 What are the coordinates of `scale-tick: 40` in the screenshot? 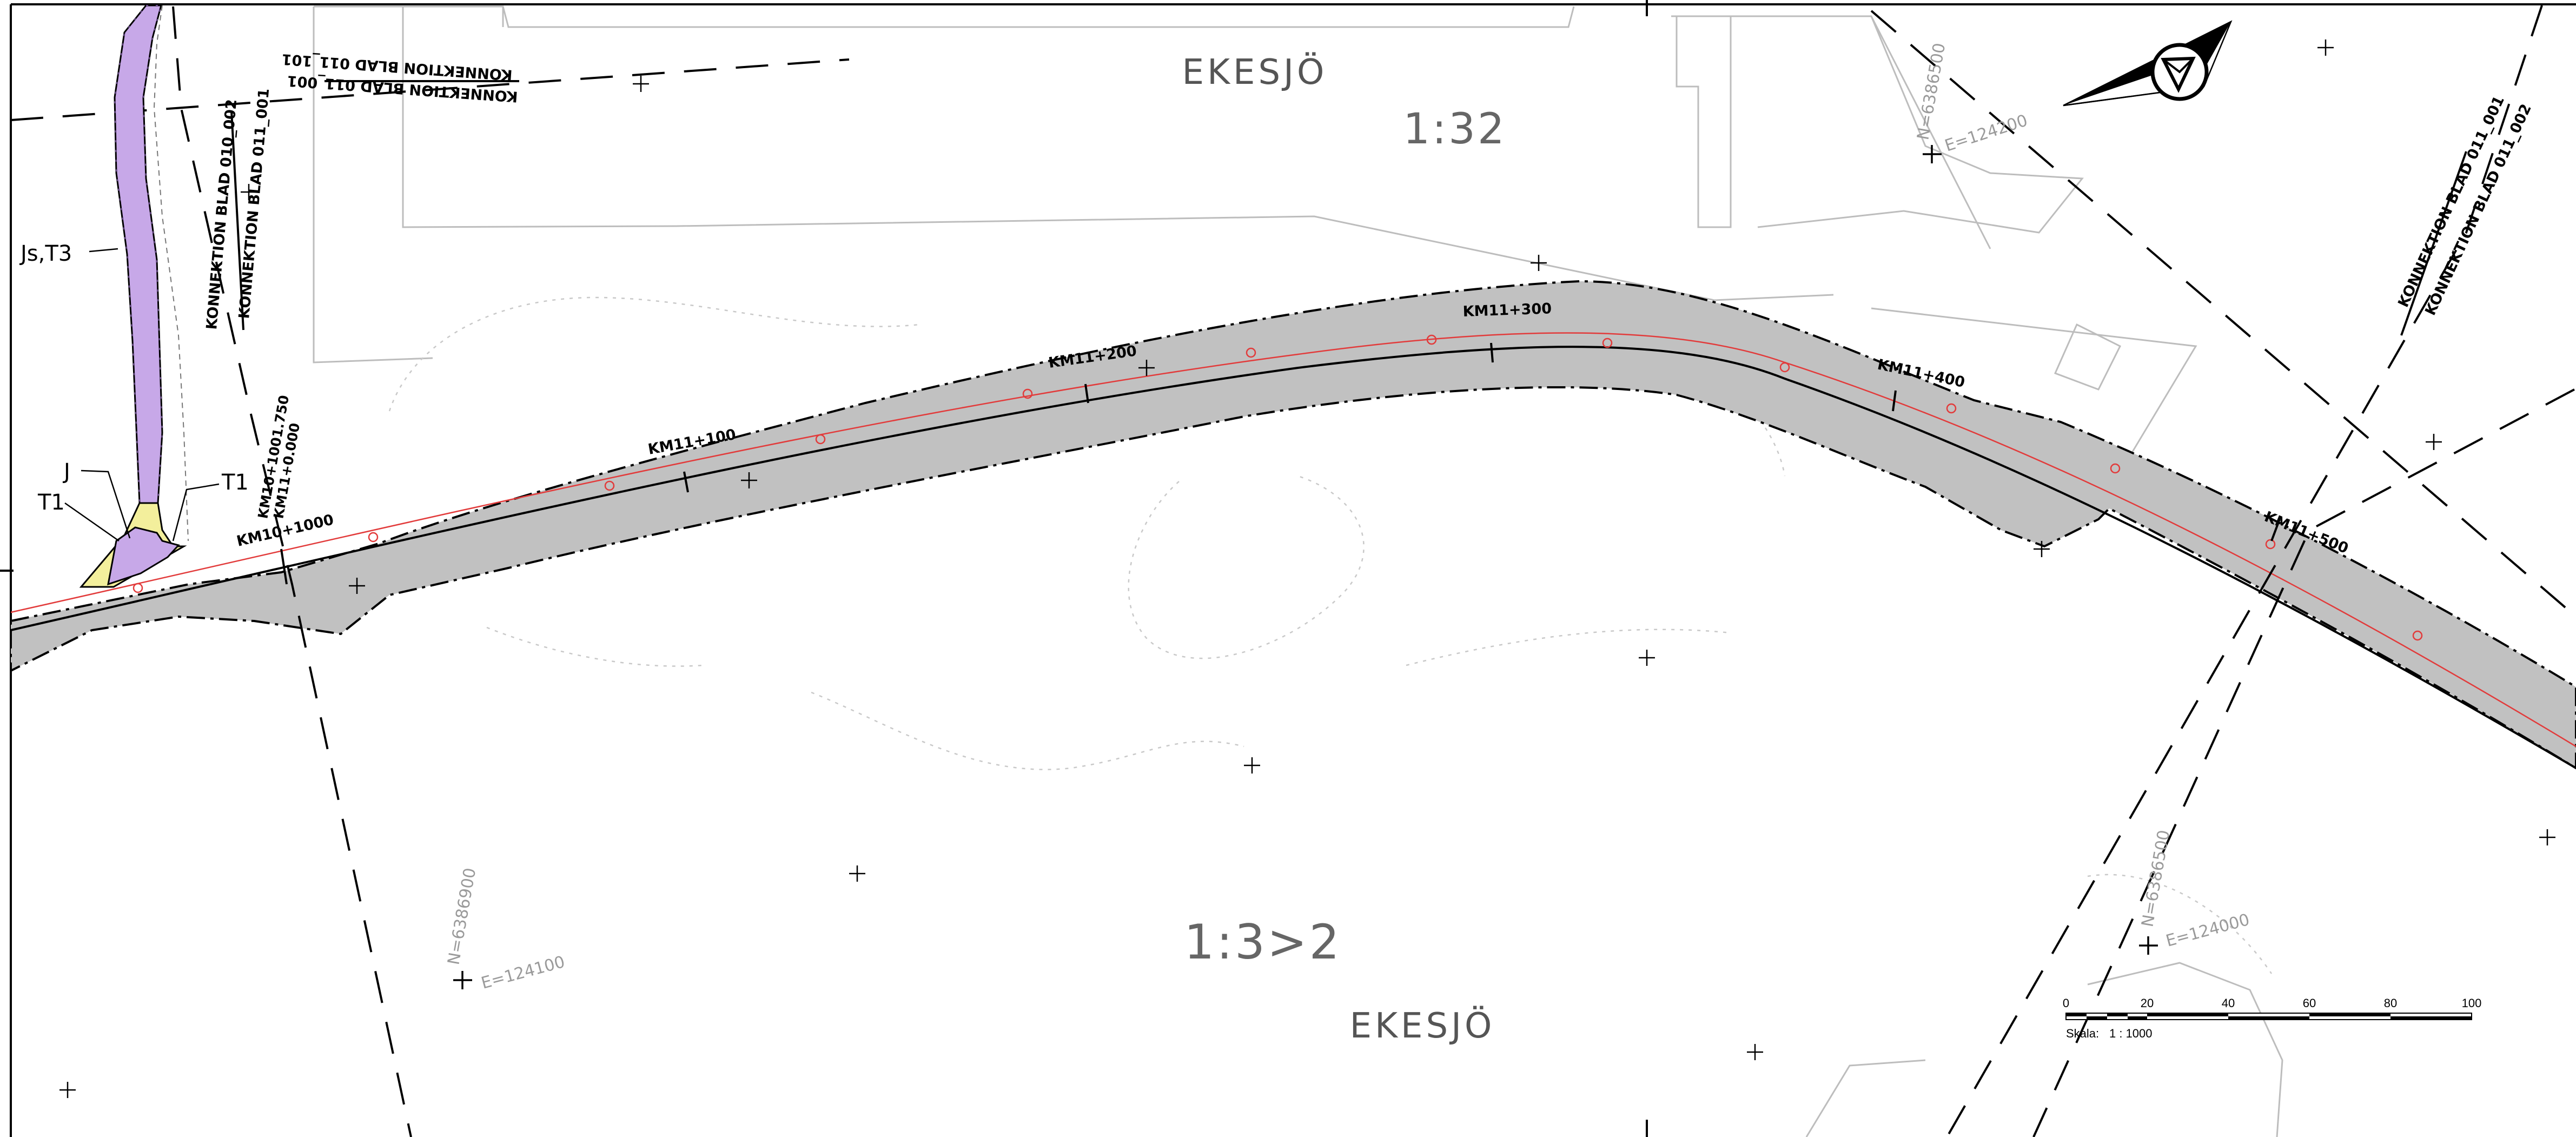 It's located at (2228, 1003).